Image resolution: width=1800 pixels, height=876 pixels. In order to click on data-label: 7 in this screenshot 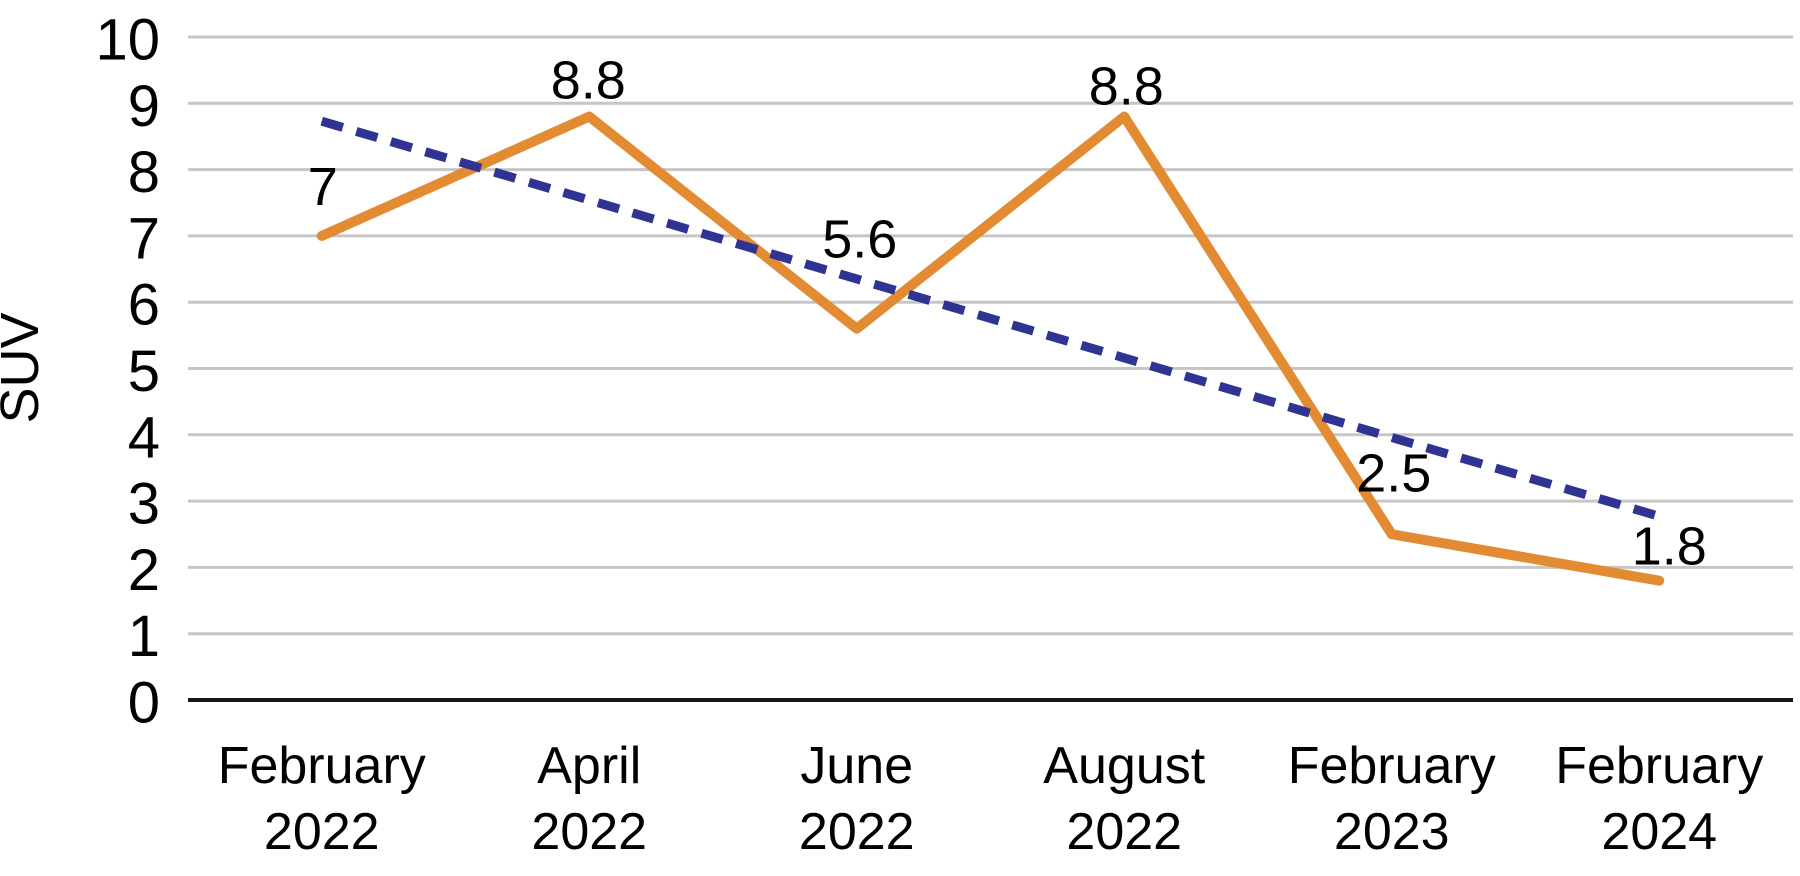, I will do `click(323, 187)`.